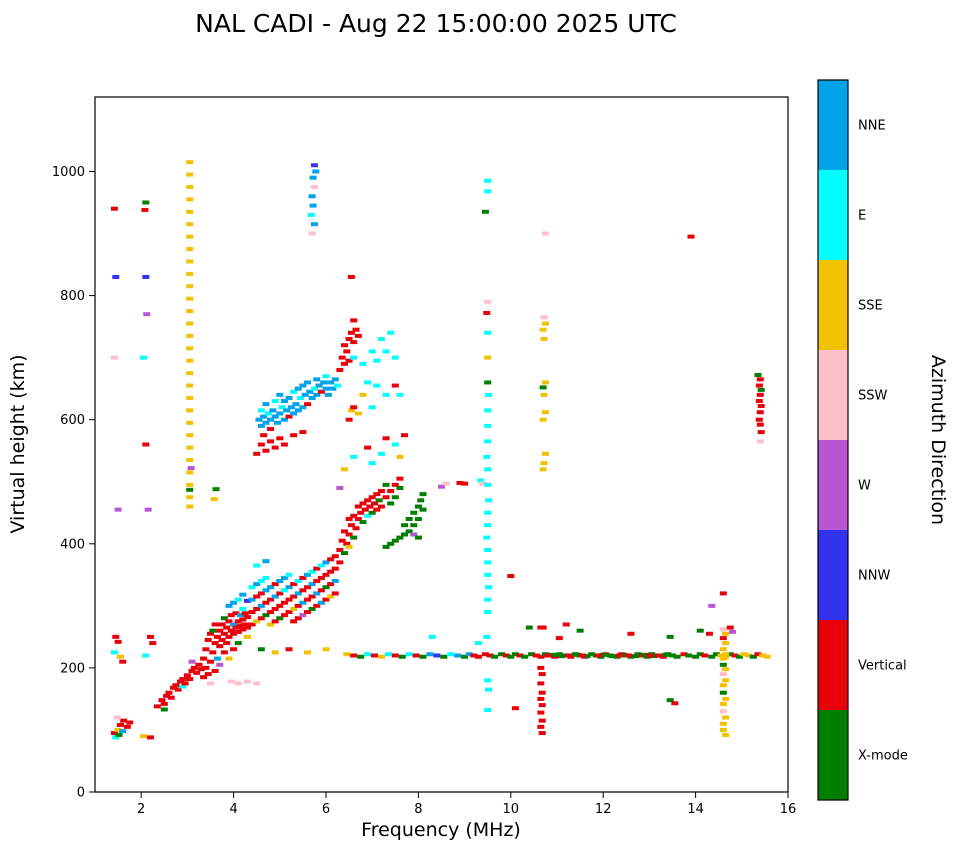 The height and width of the screenshot is (857, 958). Describe the element at coordinates (603, 809) in the screenshot. I see `x-tick-label: 12` at that location.